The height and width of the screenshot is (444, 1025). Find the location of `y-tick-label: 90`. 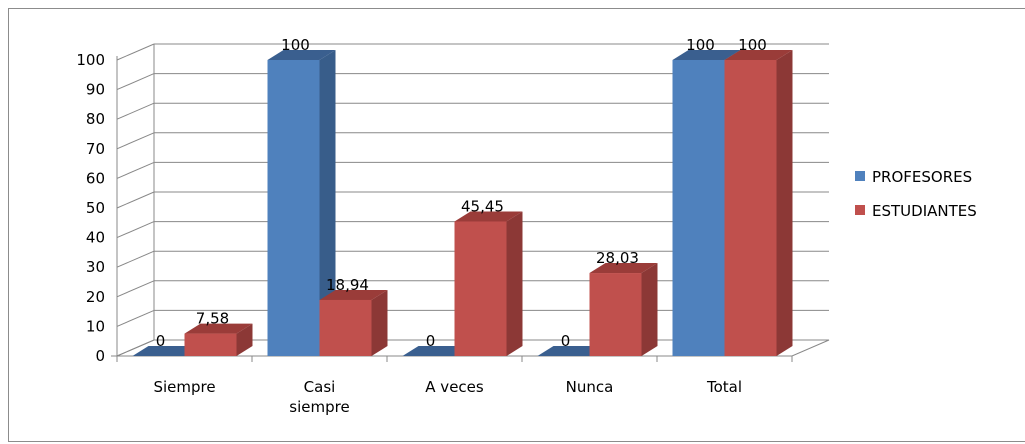

y-tick-label: 90 is located at coordinates (95, 90).